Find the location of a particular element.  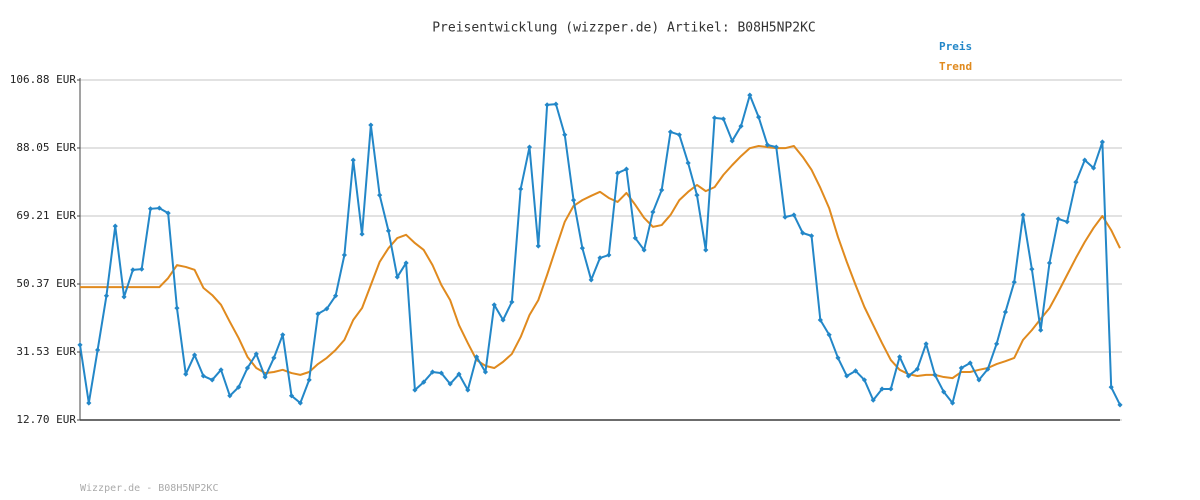

y-tick-label: 69.21 EUR is located at coordinates (46, 215).